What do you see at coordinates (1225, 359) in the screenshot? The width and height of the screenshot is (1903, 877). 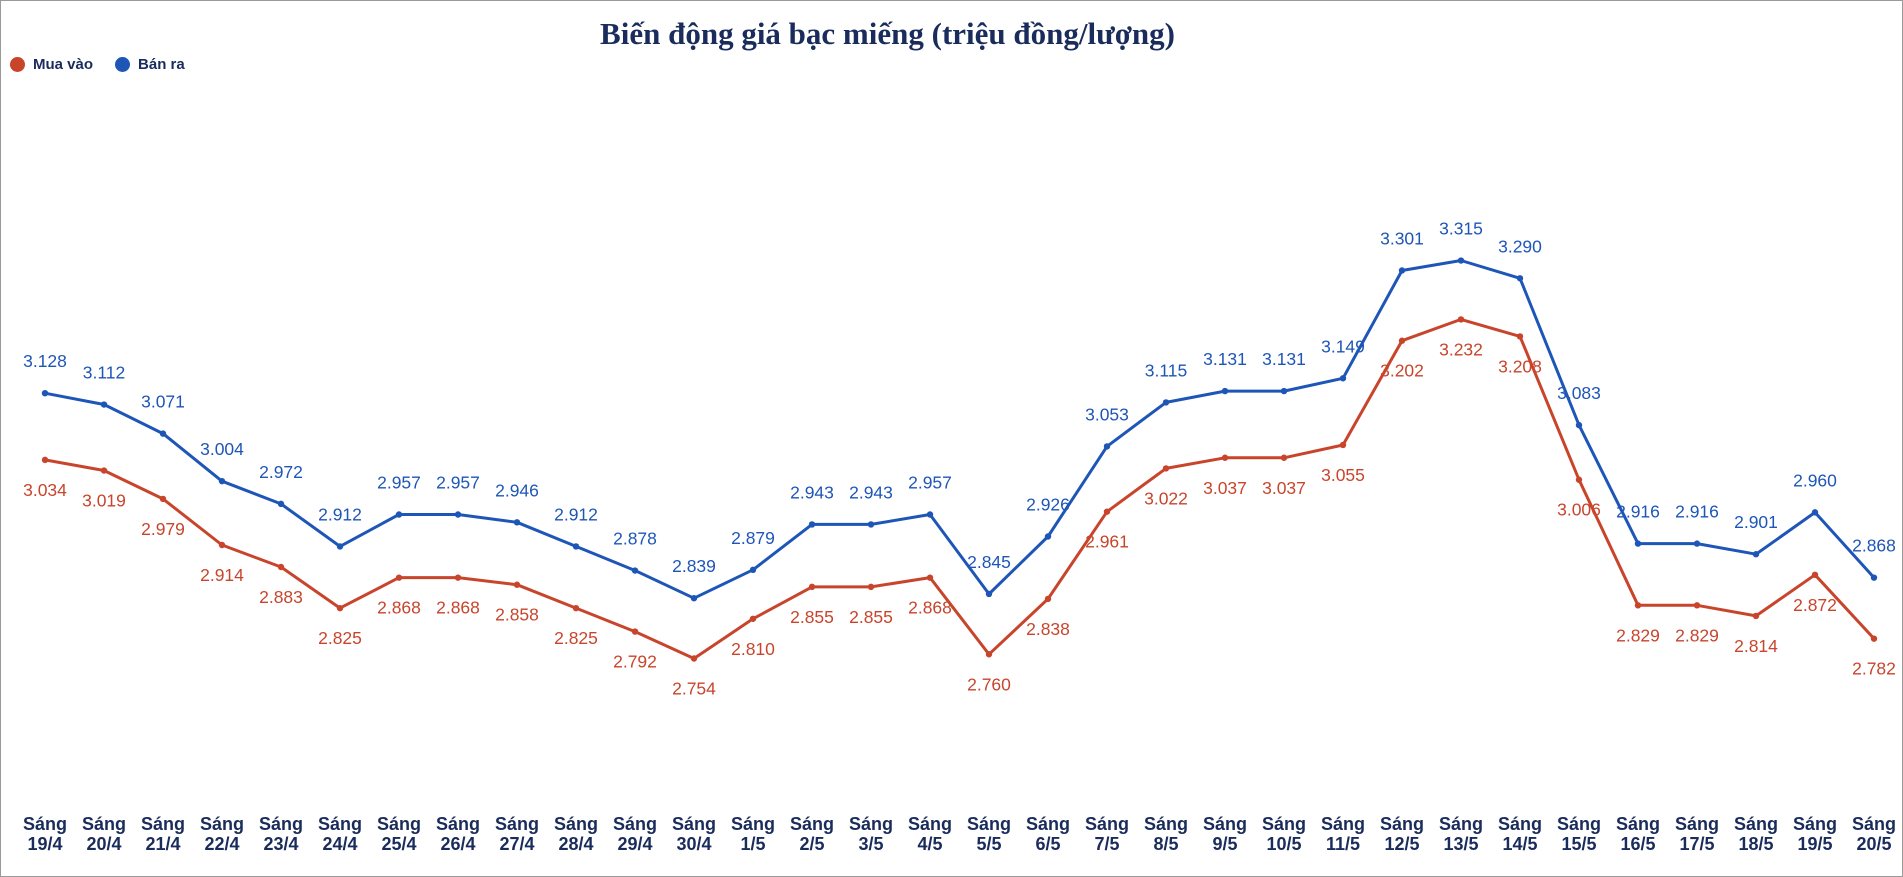 I see `data-label: 3.131` at bounding box center [1225, 359].